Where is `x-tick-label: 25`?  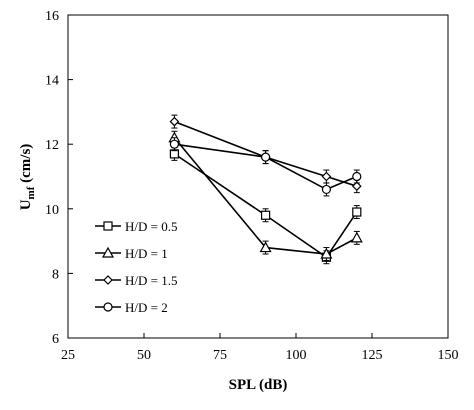 x-tick-label: 25 is located at coordinates (68, 355).